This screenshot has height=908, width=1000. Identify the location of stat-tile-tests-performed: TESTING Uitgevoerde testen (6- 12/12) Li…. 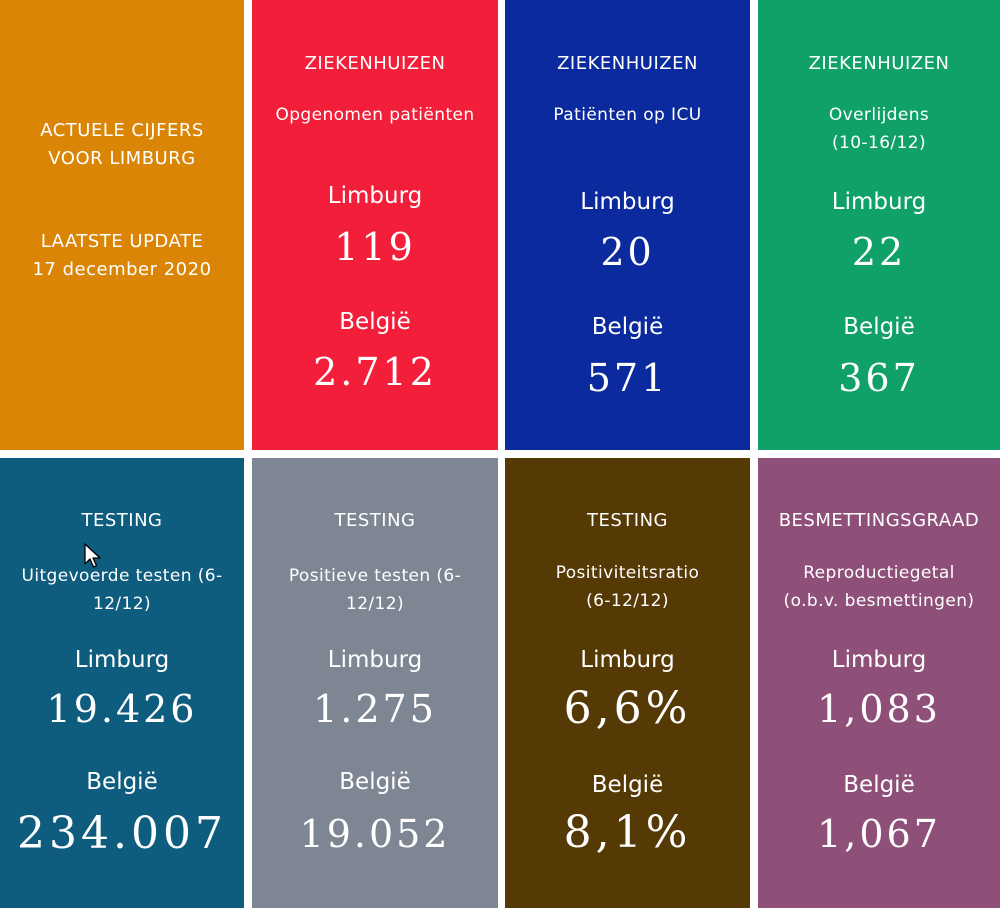
(122, 683).